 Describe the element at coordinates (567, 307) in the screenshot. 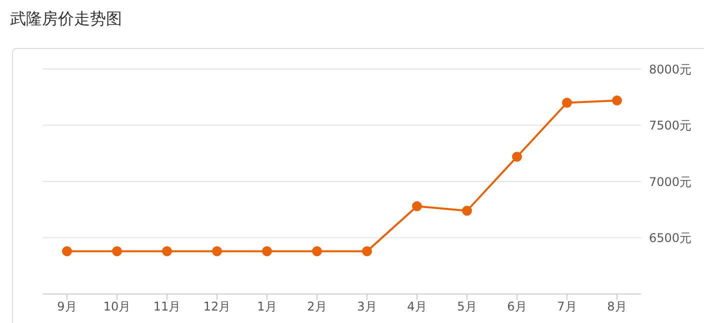

I see `x-tick-label: 7月` at that location.